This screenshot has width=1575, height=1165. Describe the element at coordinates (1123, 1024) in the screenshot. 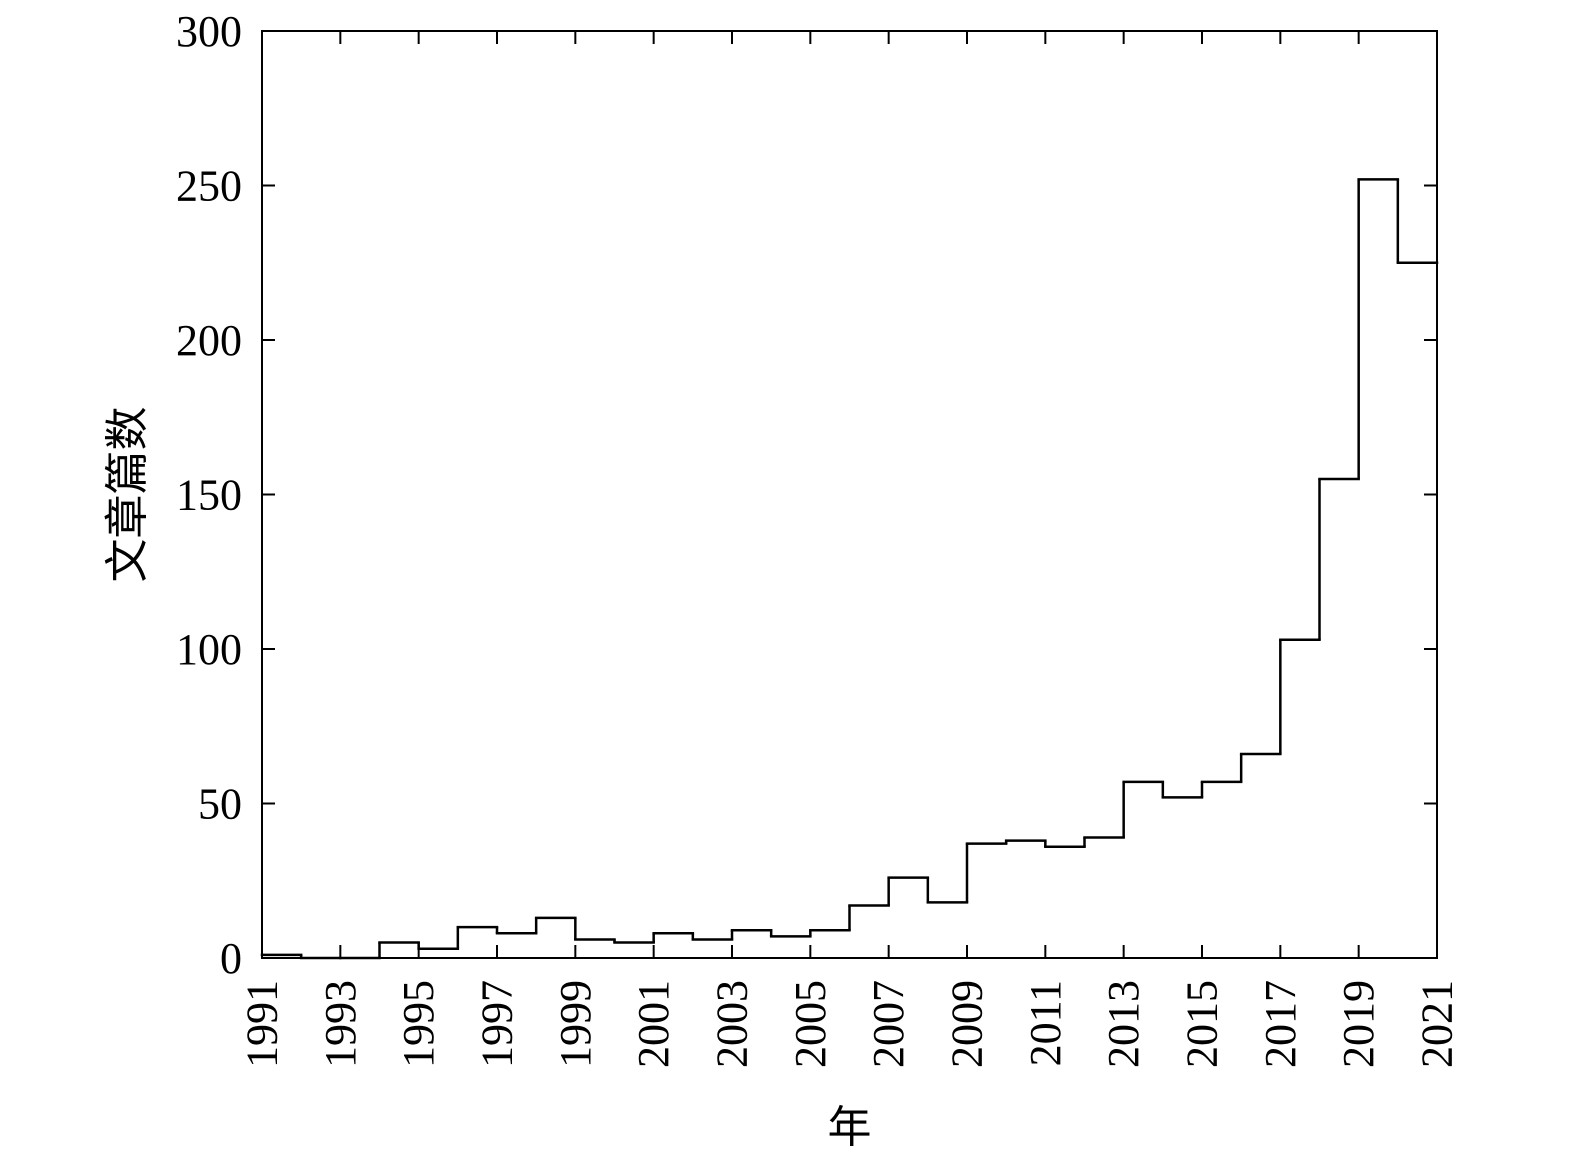

I see `x-tick-label-2013: 2013` at that location.